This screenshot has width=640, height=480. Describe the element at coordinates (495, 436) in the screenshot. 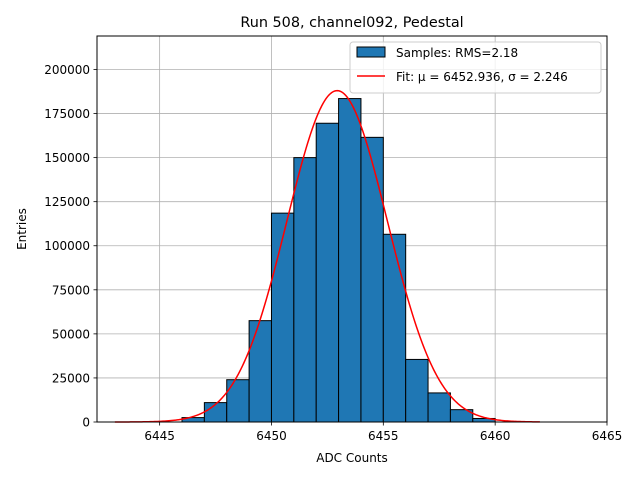

I see `x-tick-label: 6460` at that location.